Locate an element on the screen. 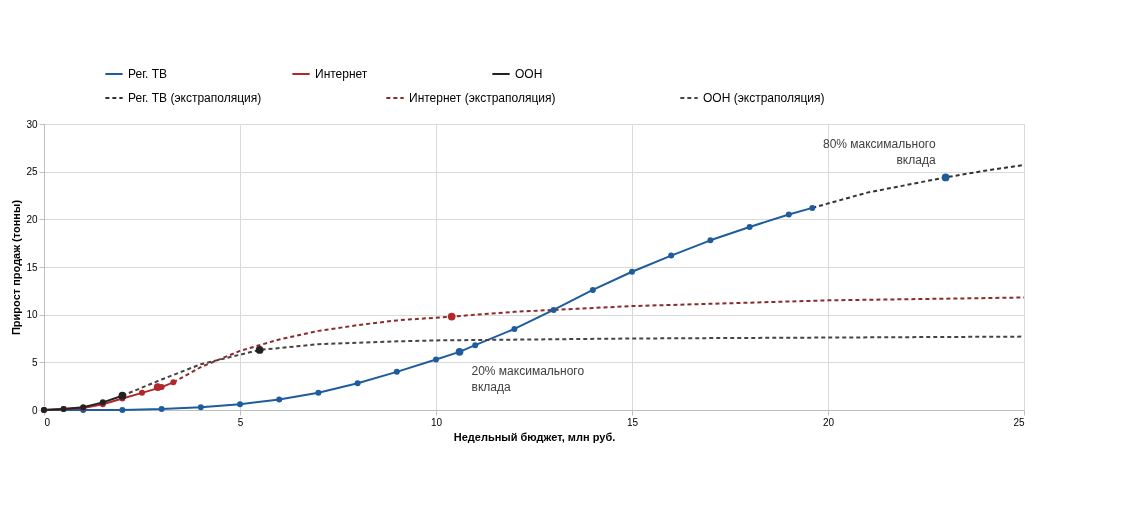  legend-label: Интернет is located at coordinates (341, 74).